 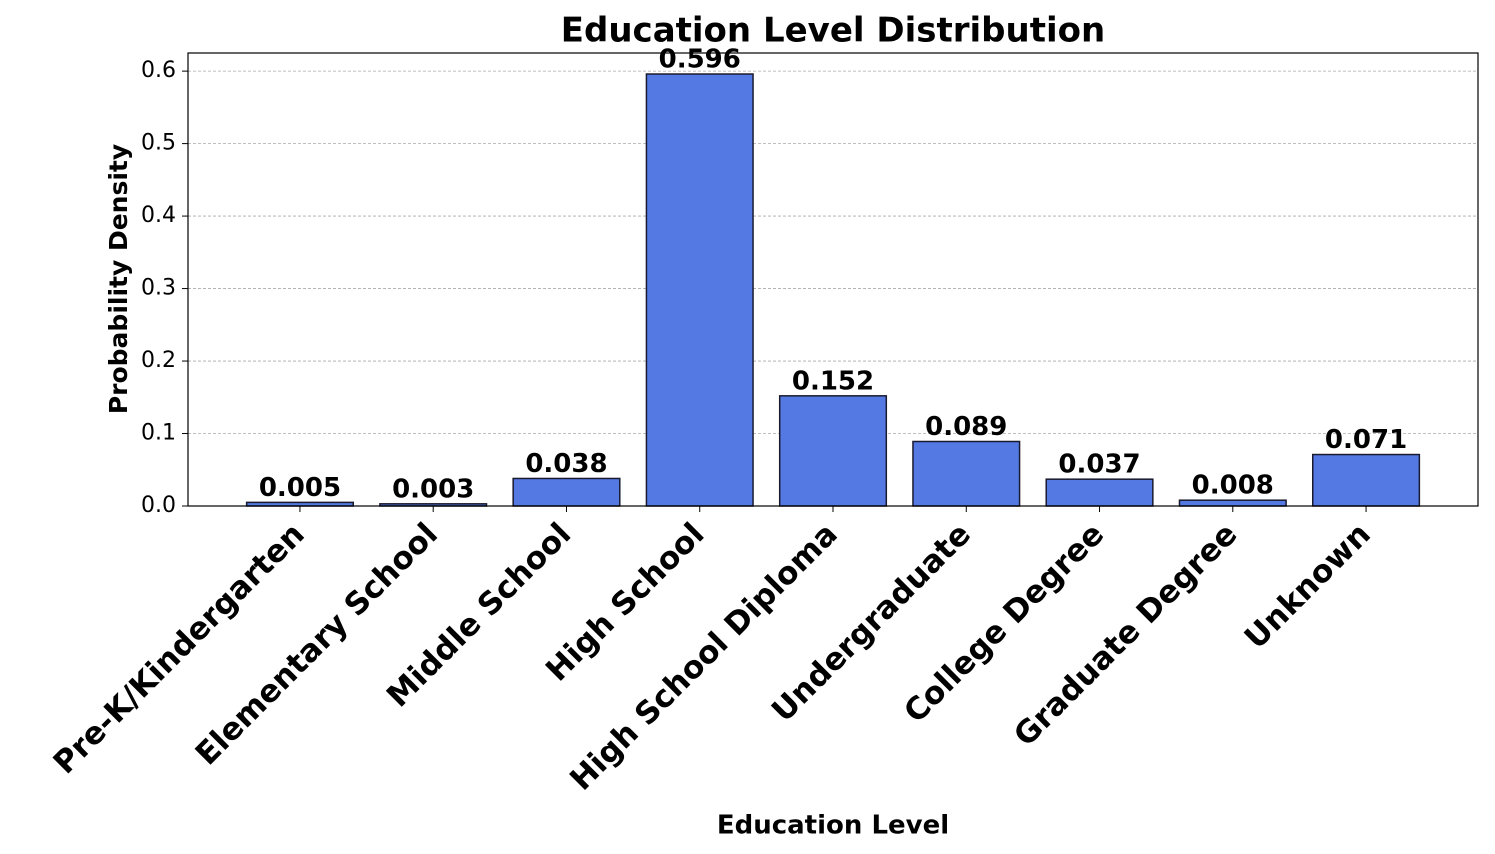 What do you see at coordinates (704, 657) in the screenshot?
I see `x-tick-label: High School Diploma` at bounding box center [704, 657].